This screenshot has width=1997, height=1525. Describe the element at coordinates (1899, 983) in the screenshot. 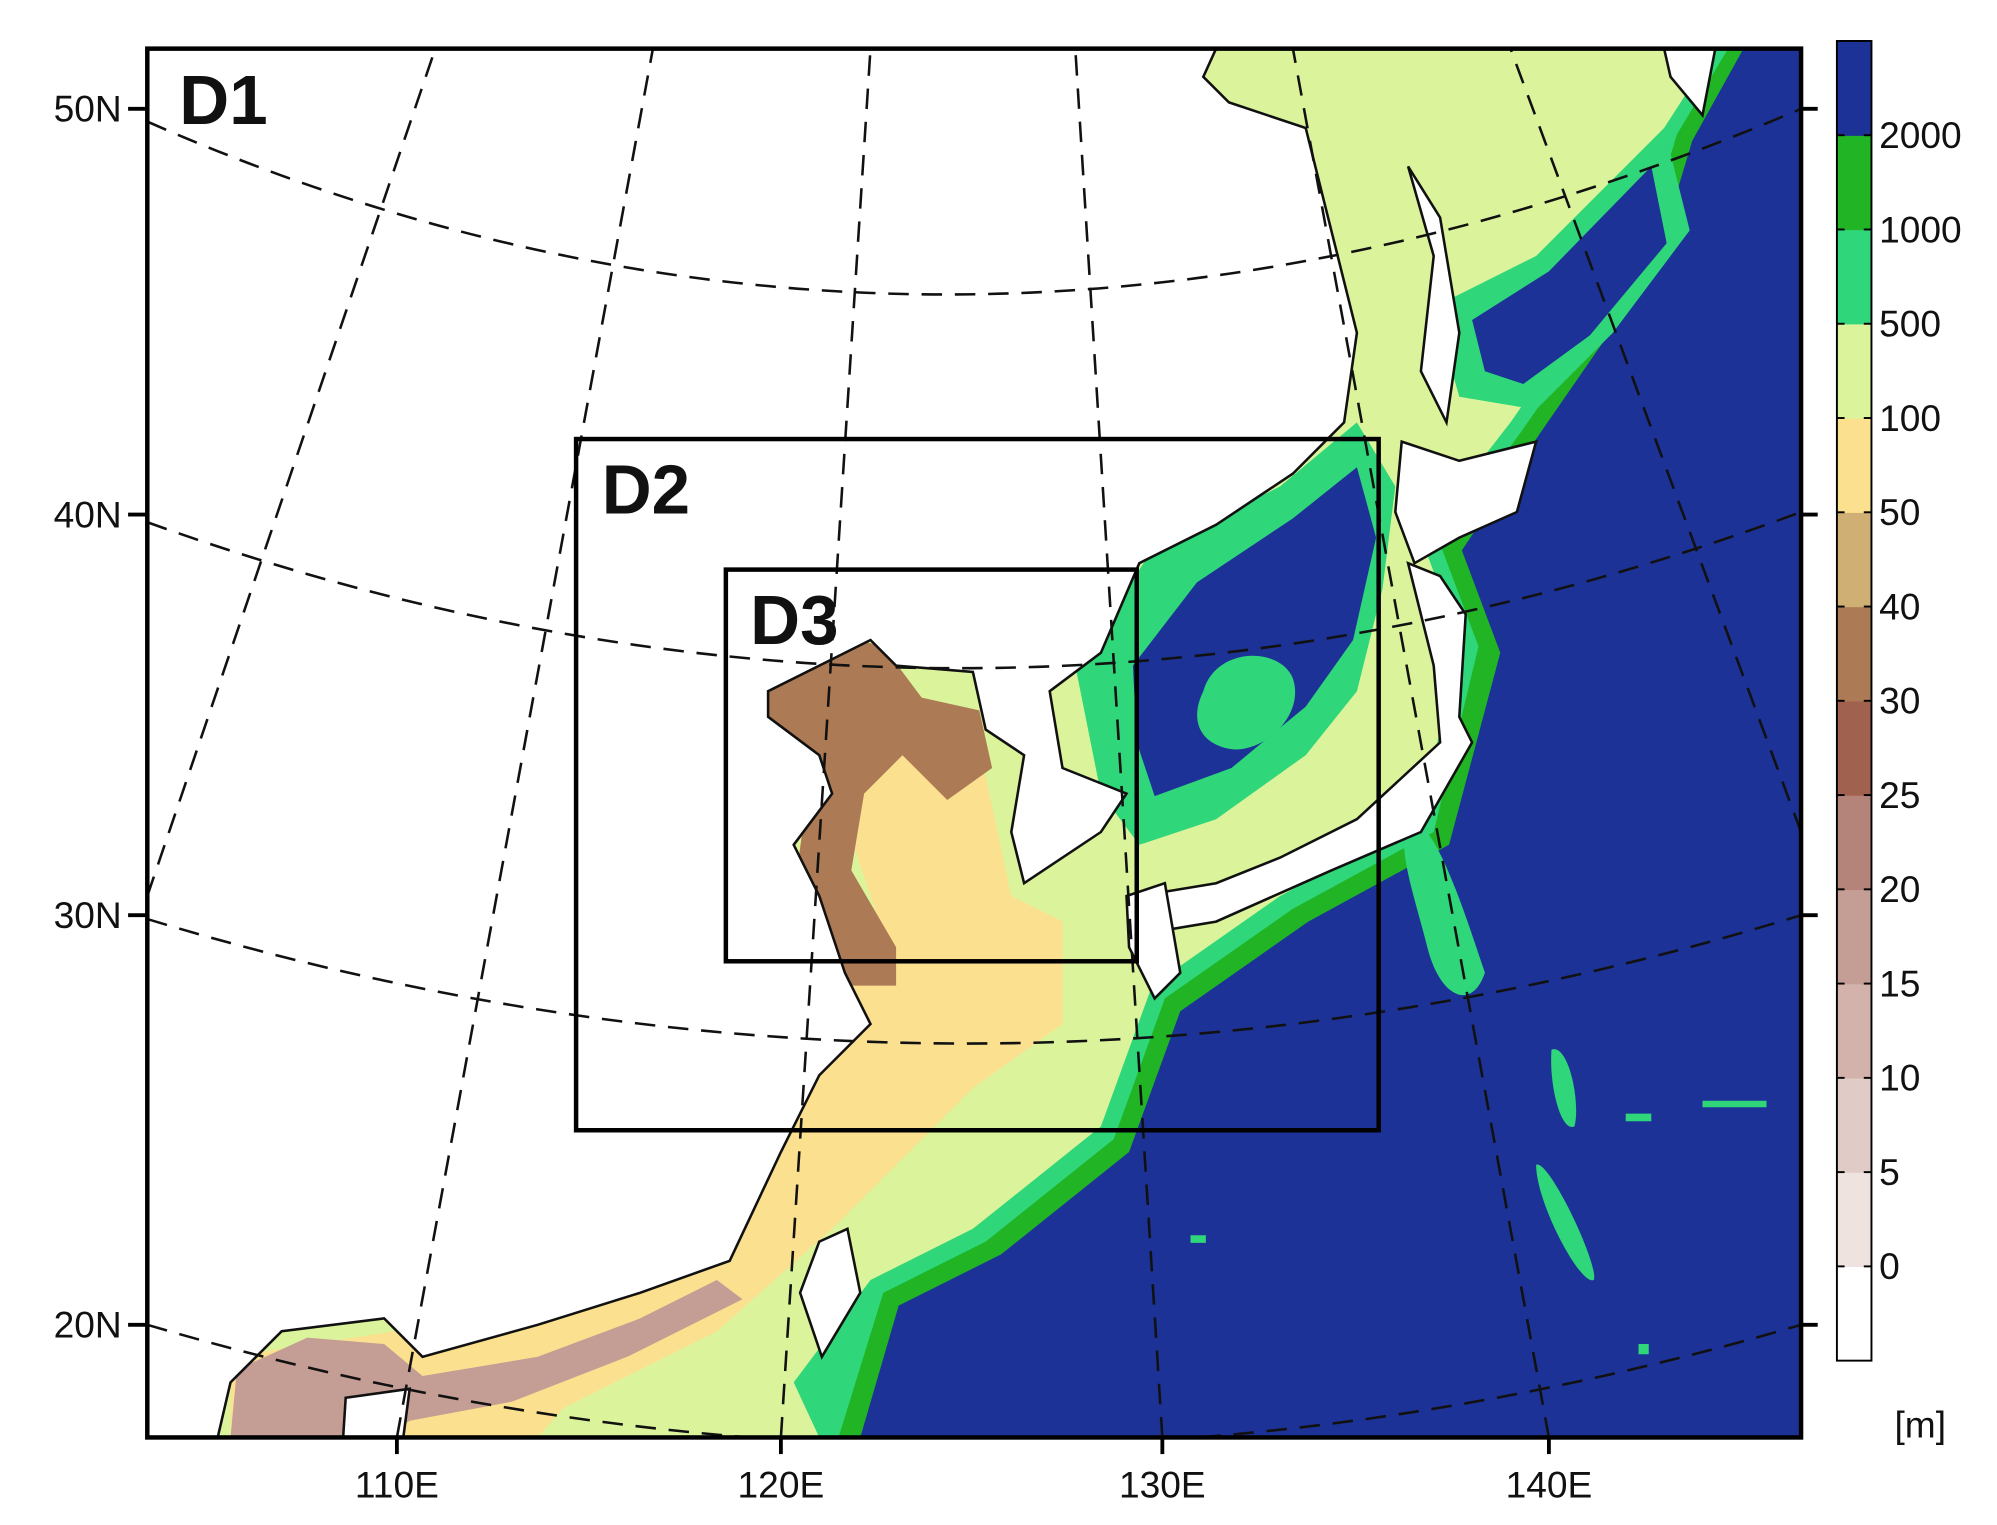

I see `colorbar-label: 15` at that location.